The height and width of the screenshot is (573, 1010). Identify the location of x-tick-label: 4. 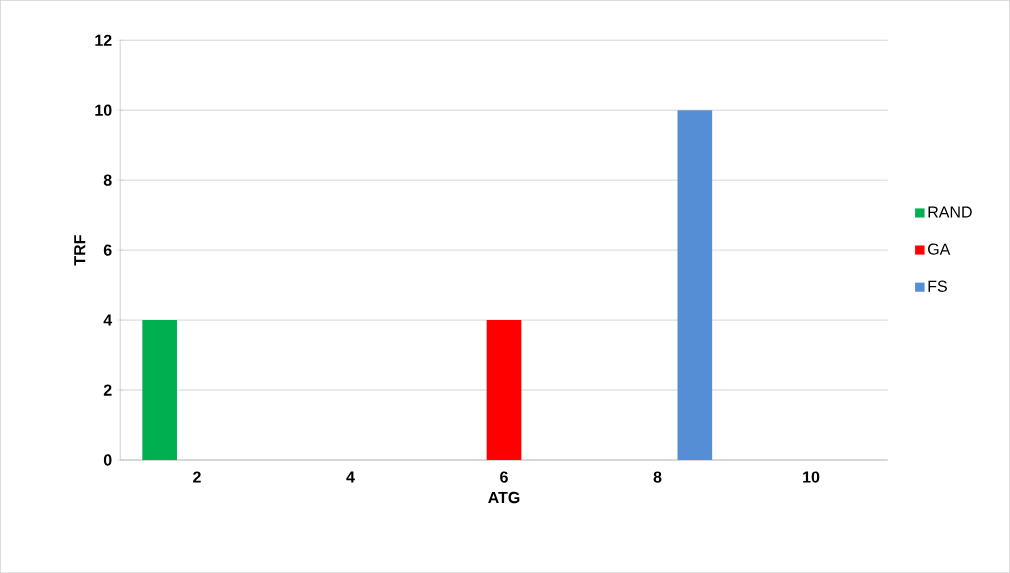
(350, 477).